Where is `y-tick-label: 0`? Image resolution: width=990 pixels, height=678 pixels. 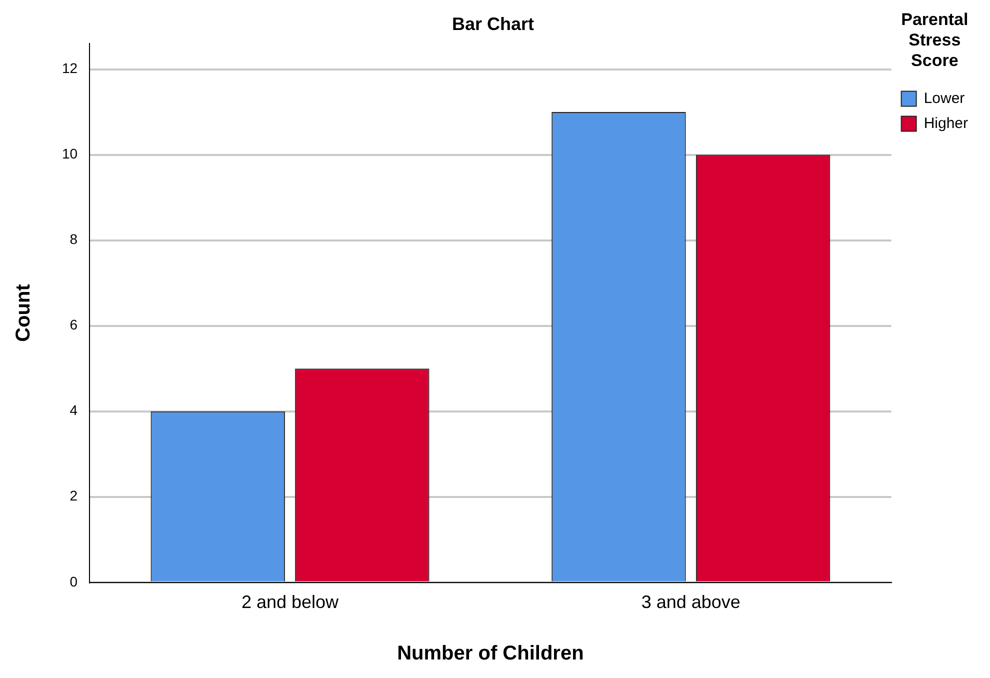 y-tick-label: 0 is located at coordinates (74, 581).